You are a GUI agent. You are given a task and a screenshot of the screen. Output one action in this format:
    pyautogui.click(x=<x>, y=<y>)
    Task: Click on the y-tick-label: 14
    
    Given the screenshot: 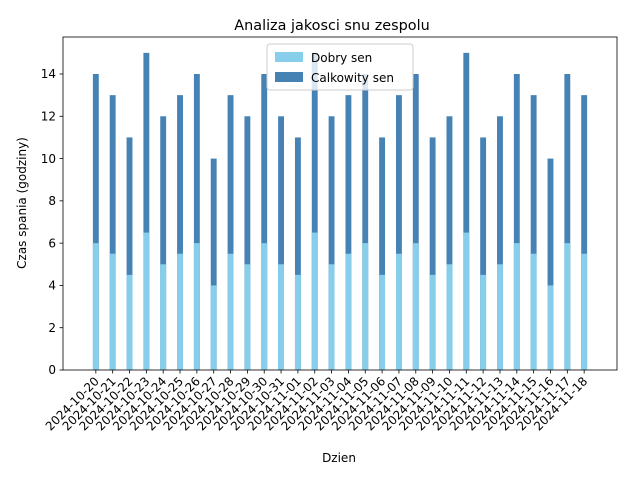 What is the action you would take?
    pyautogui.click(x=48, y=74)
    